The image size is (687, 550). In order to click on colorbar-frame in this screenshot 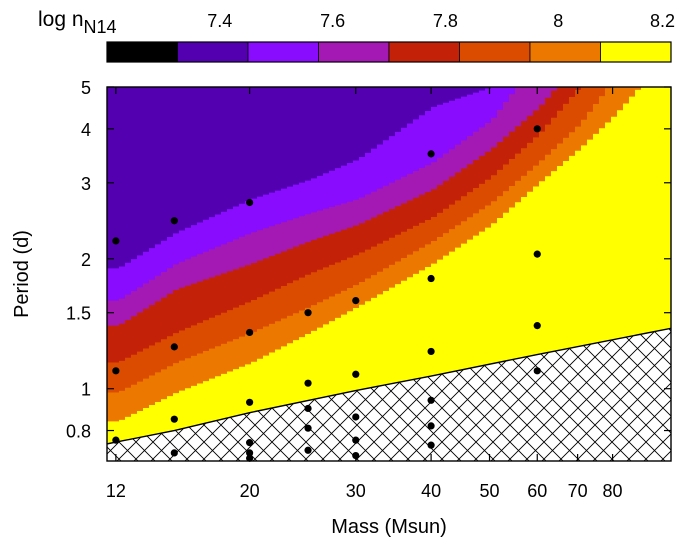, I will do `click(389, 52)`.